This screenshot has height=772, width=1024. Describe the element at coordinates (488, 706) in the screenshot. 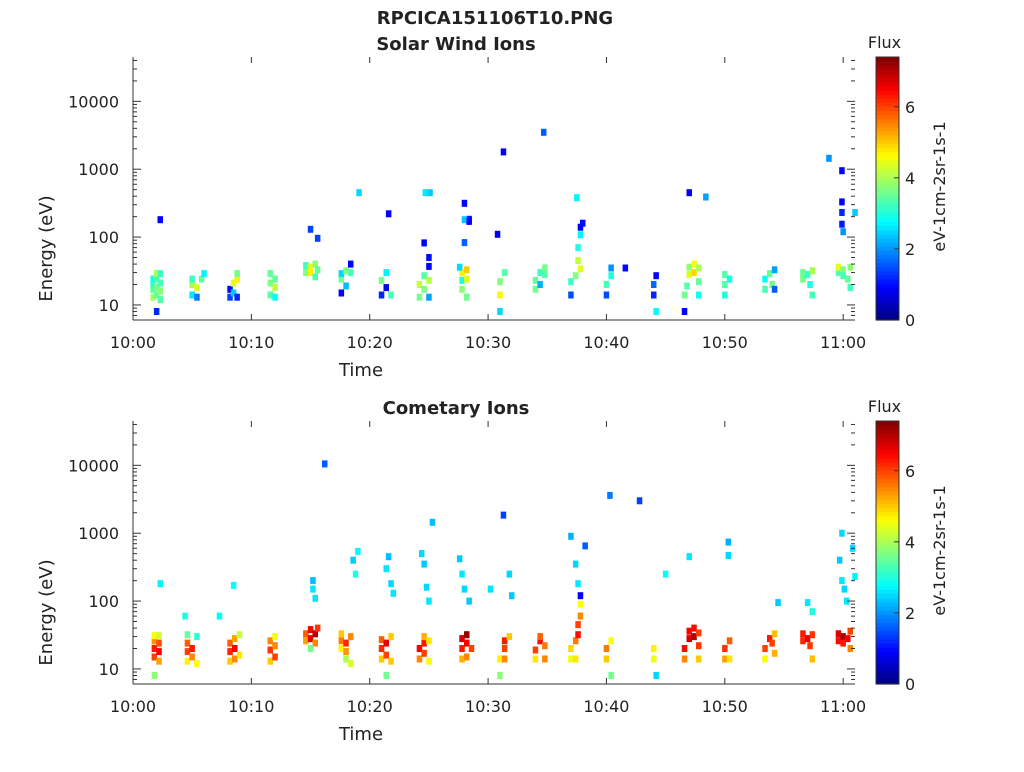

I see `x-tick-label: 10:30` at that location.